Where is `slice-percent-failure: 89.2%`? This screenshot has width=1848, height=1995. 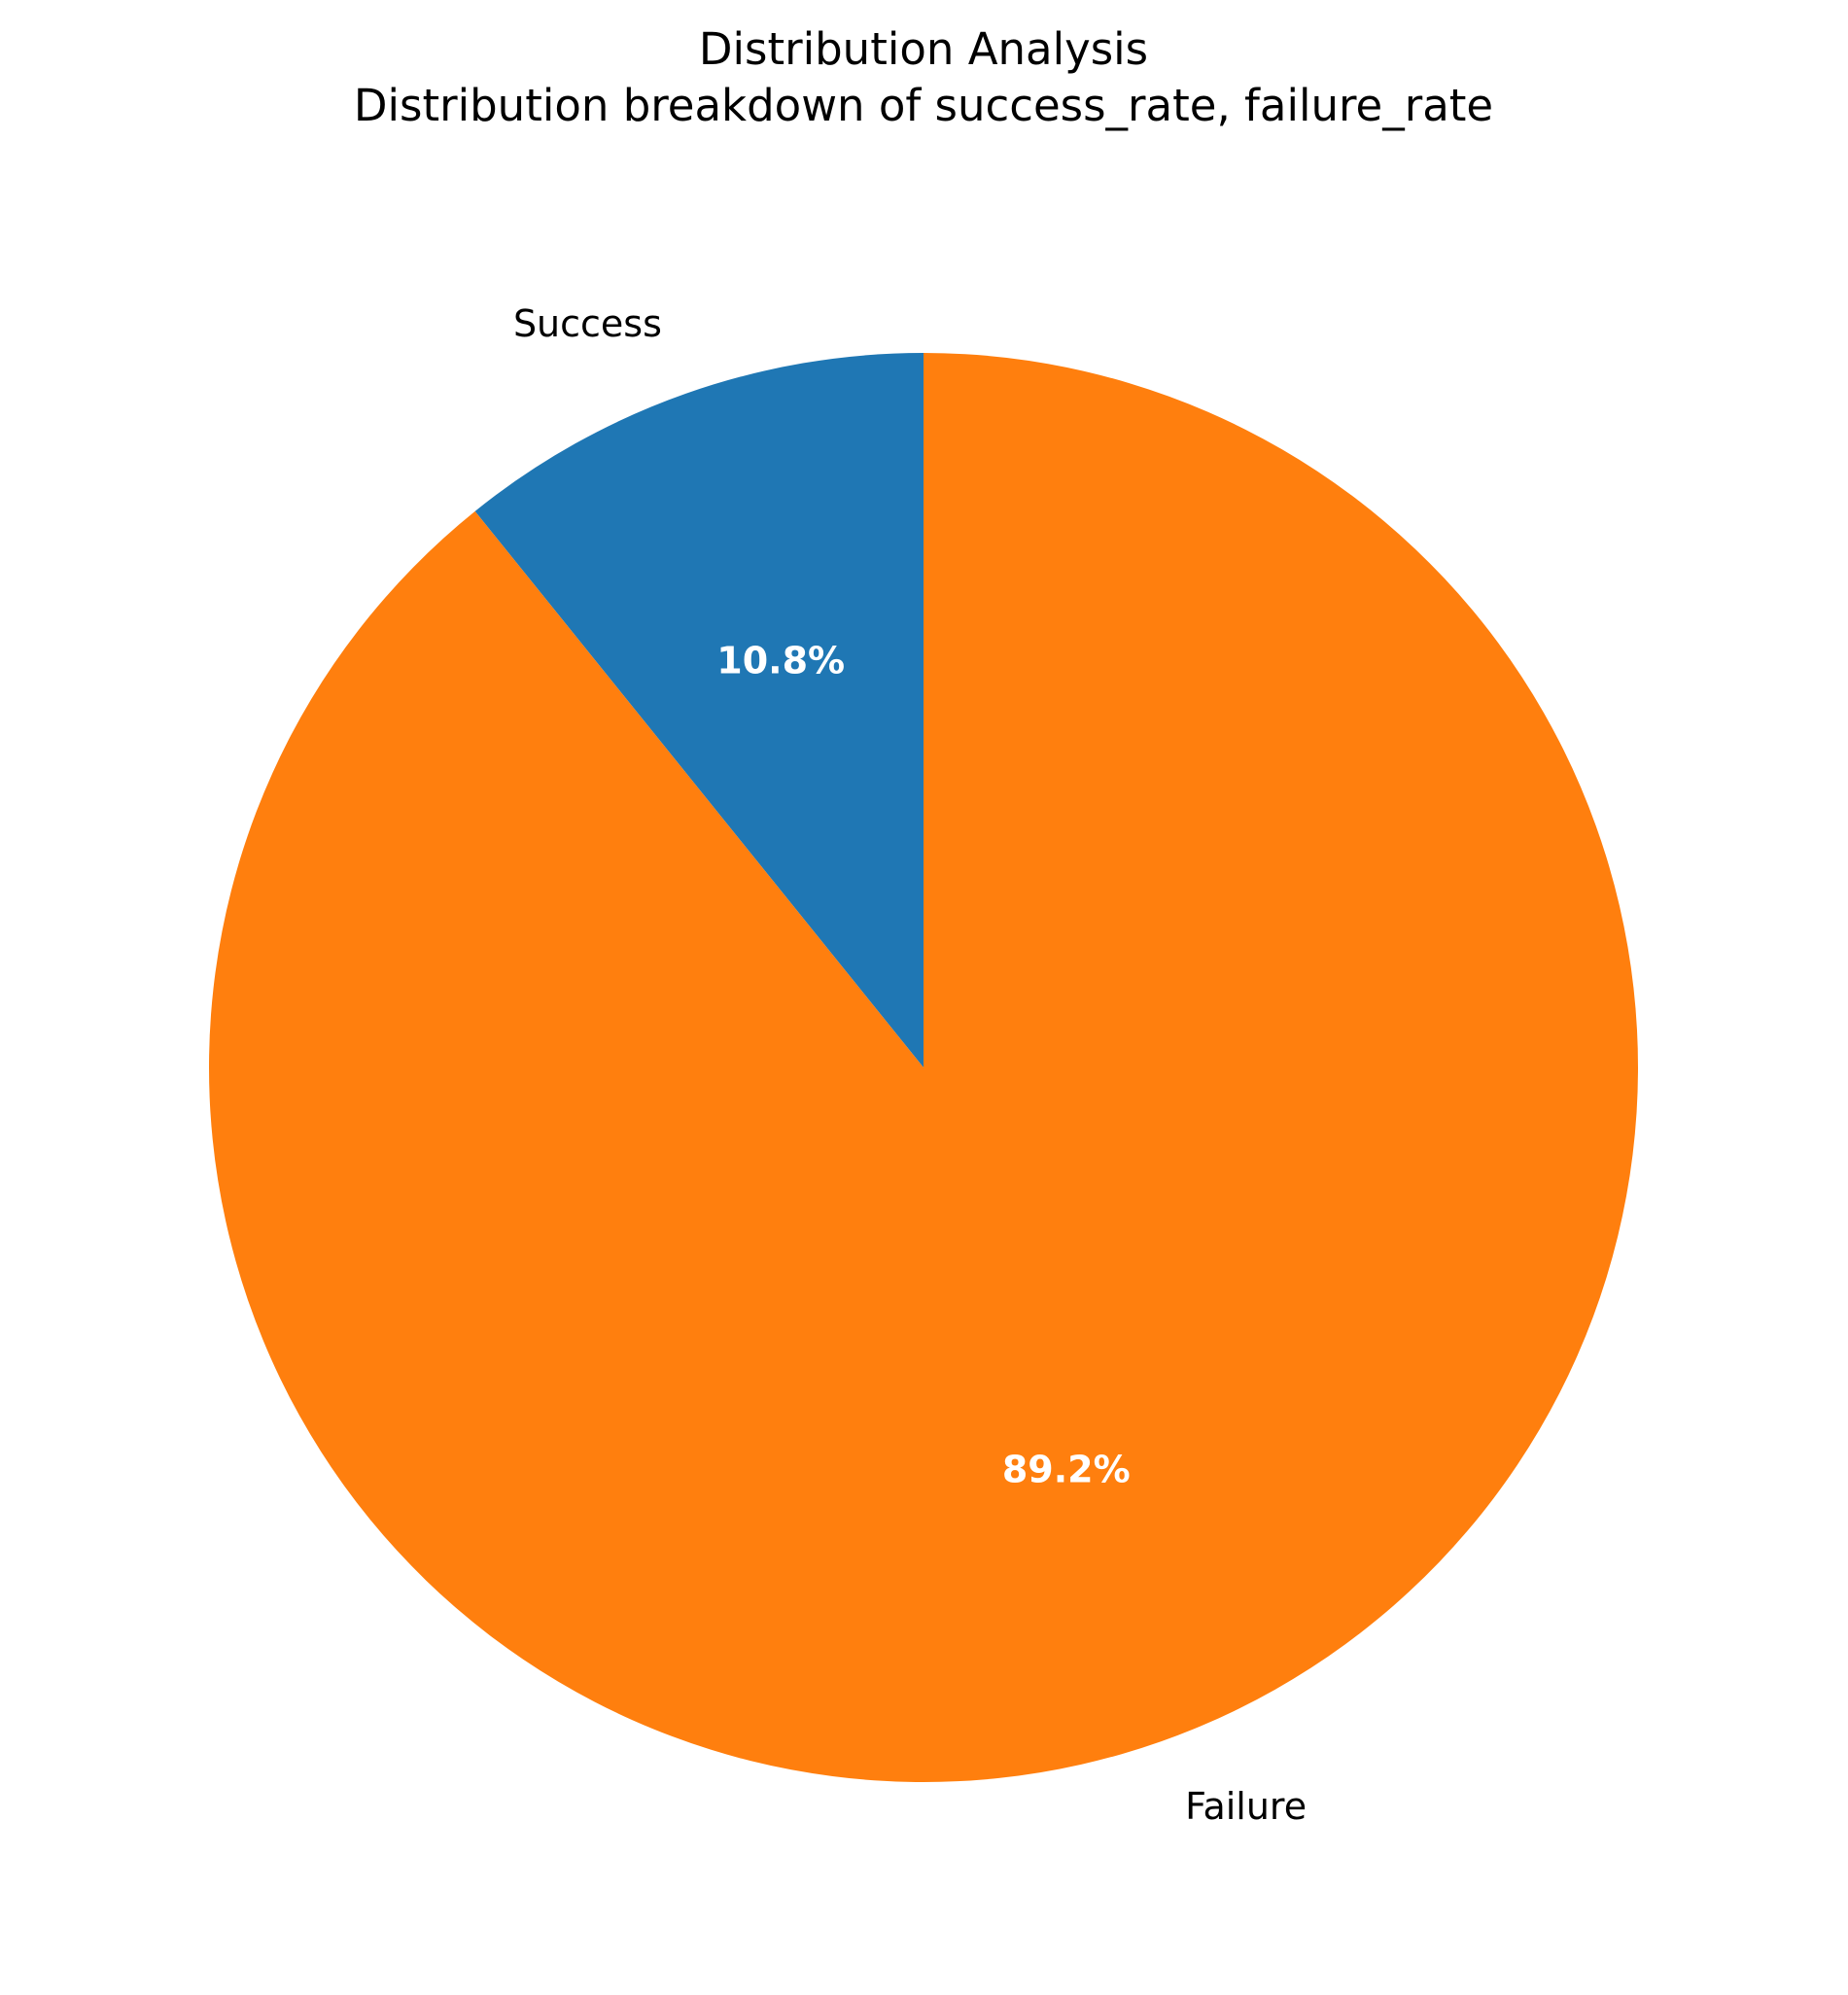
slice-percent-failure: 89.2% is located at coordinates (1067, 1469).